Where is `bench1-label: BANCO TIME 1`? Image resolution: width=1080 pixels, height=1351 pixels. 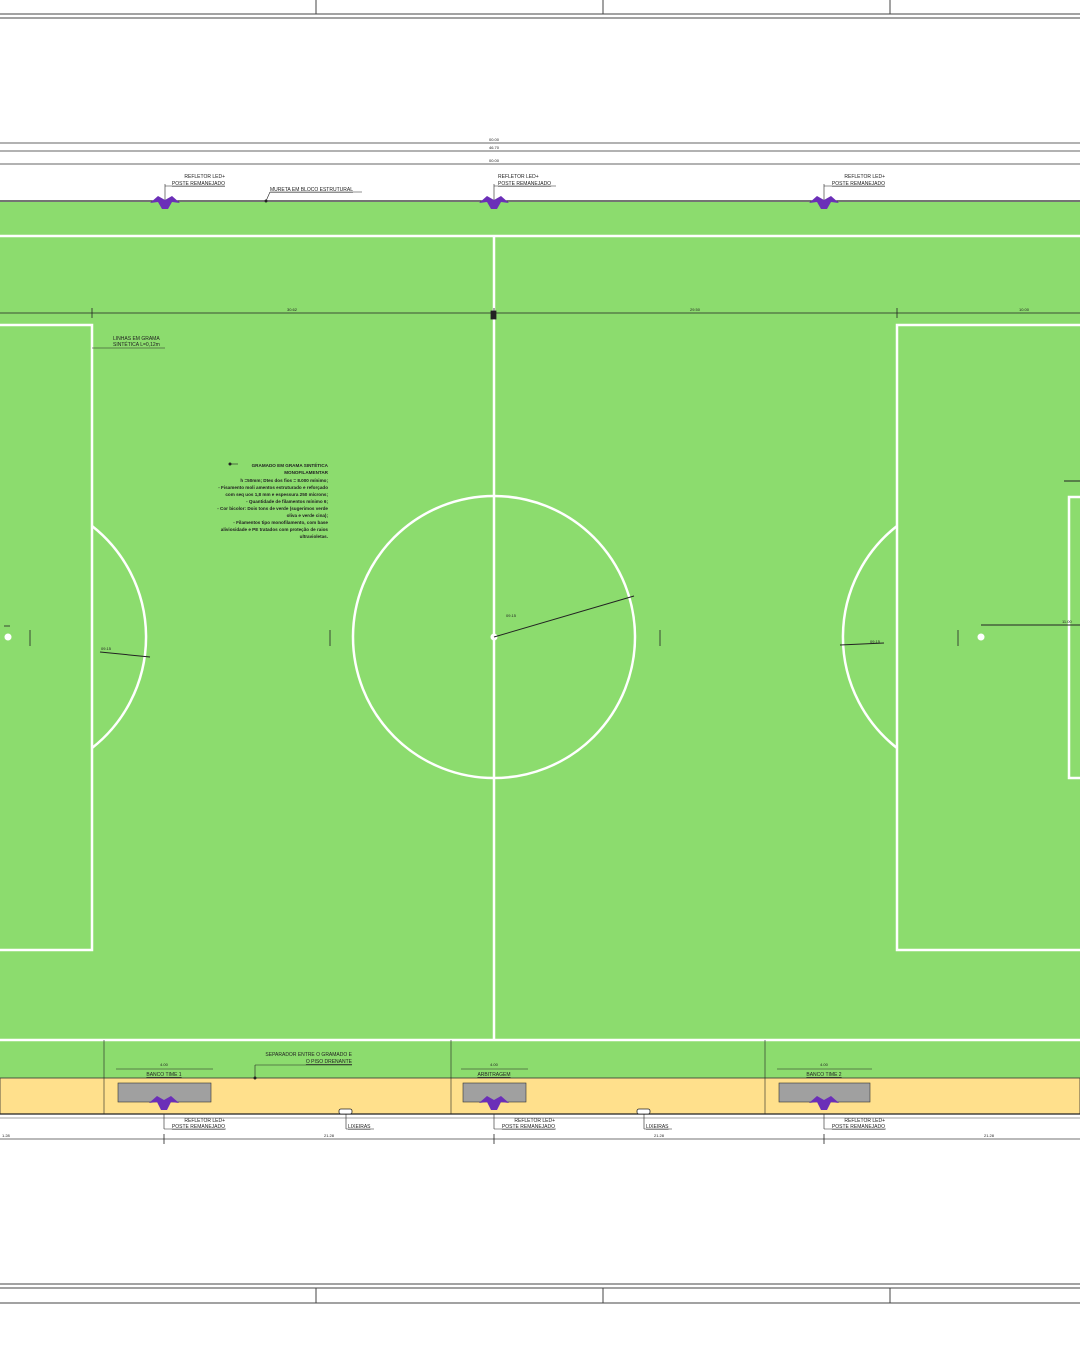 bench1-label: BANCO TIME 1 is located at coordinates (163, 1075).